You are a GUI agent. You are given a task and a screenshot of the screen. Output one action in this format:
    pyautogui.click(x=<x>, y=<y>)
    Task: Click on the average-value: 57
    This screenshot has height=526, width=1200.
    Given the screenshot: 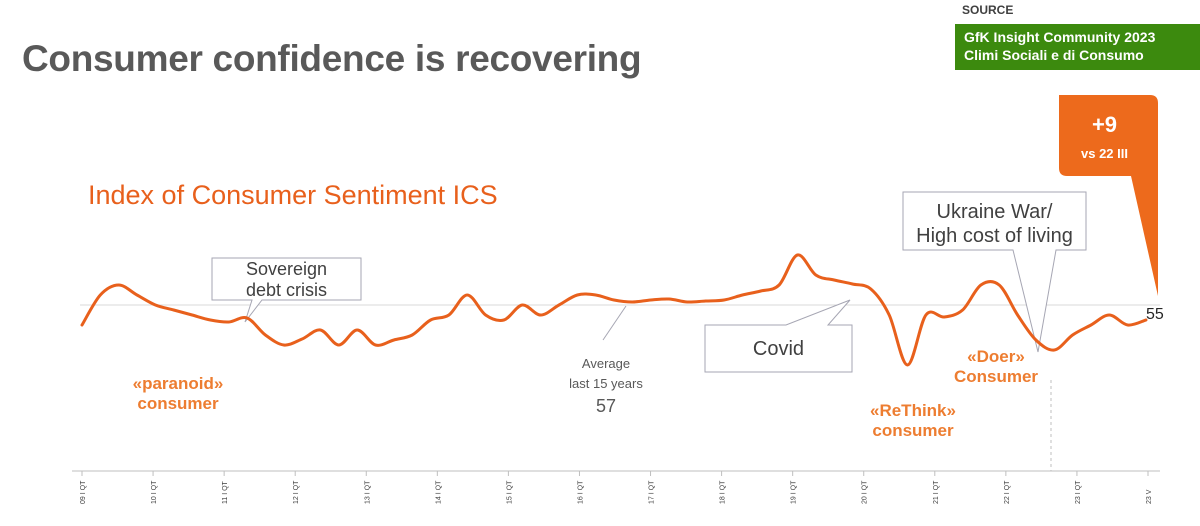 What is the action you would take?
    pyautogui.click(x=606, y=406)
    